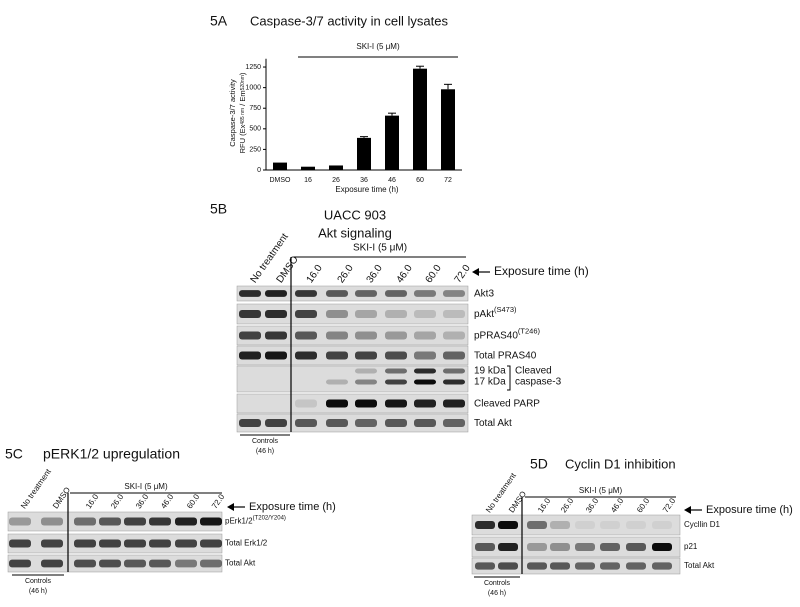 This screenshot has width=800, height=607. Describe the element at coordinates (490, 371) in the screenshot. I see `band-size: 19 kDa` at that location.